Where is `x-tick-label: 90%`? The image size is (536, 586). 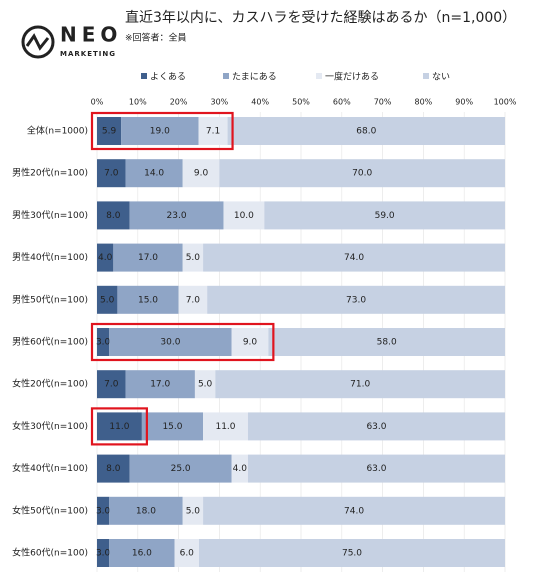 x-tick-label: 90% is located at coordinates (464, 102).